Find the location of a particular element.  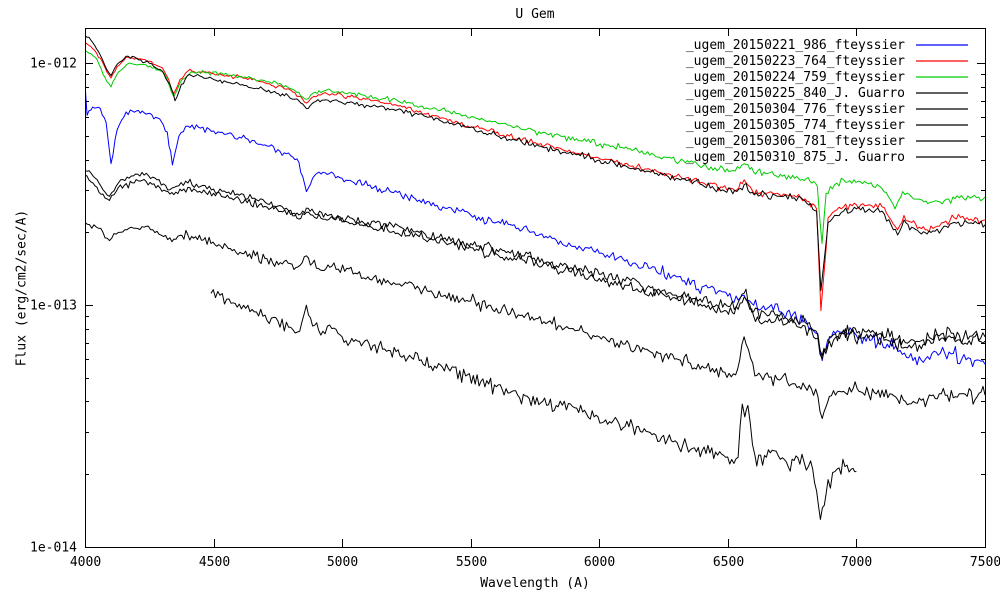

legend-entry: _ugem_20150225_840_J. Guarro is located at coordinates (827, 93).